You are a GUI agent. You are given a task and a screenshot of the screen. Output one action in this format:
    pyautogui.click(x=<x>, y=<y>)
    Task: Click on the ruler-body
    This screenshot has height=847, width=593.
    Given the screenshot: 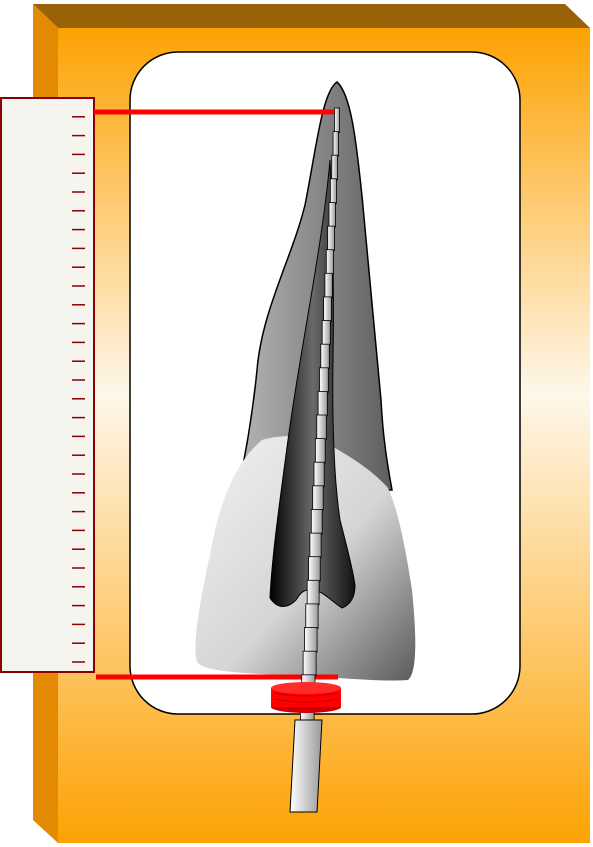 What is the action you would take?
    pyautogui.click(x=47, y=385)
    